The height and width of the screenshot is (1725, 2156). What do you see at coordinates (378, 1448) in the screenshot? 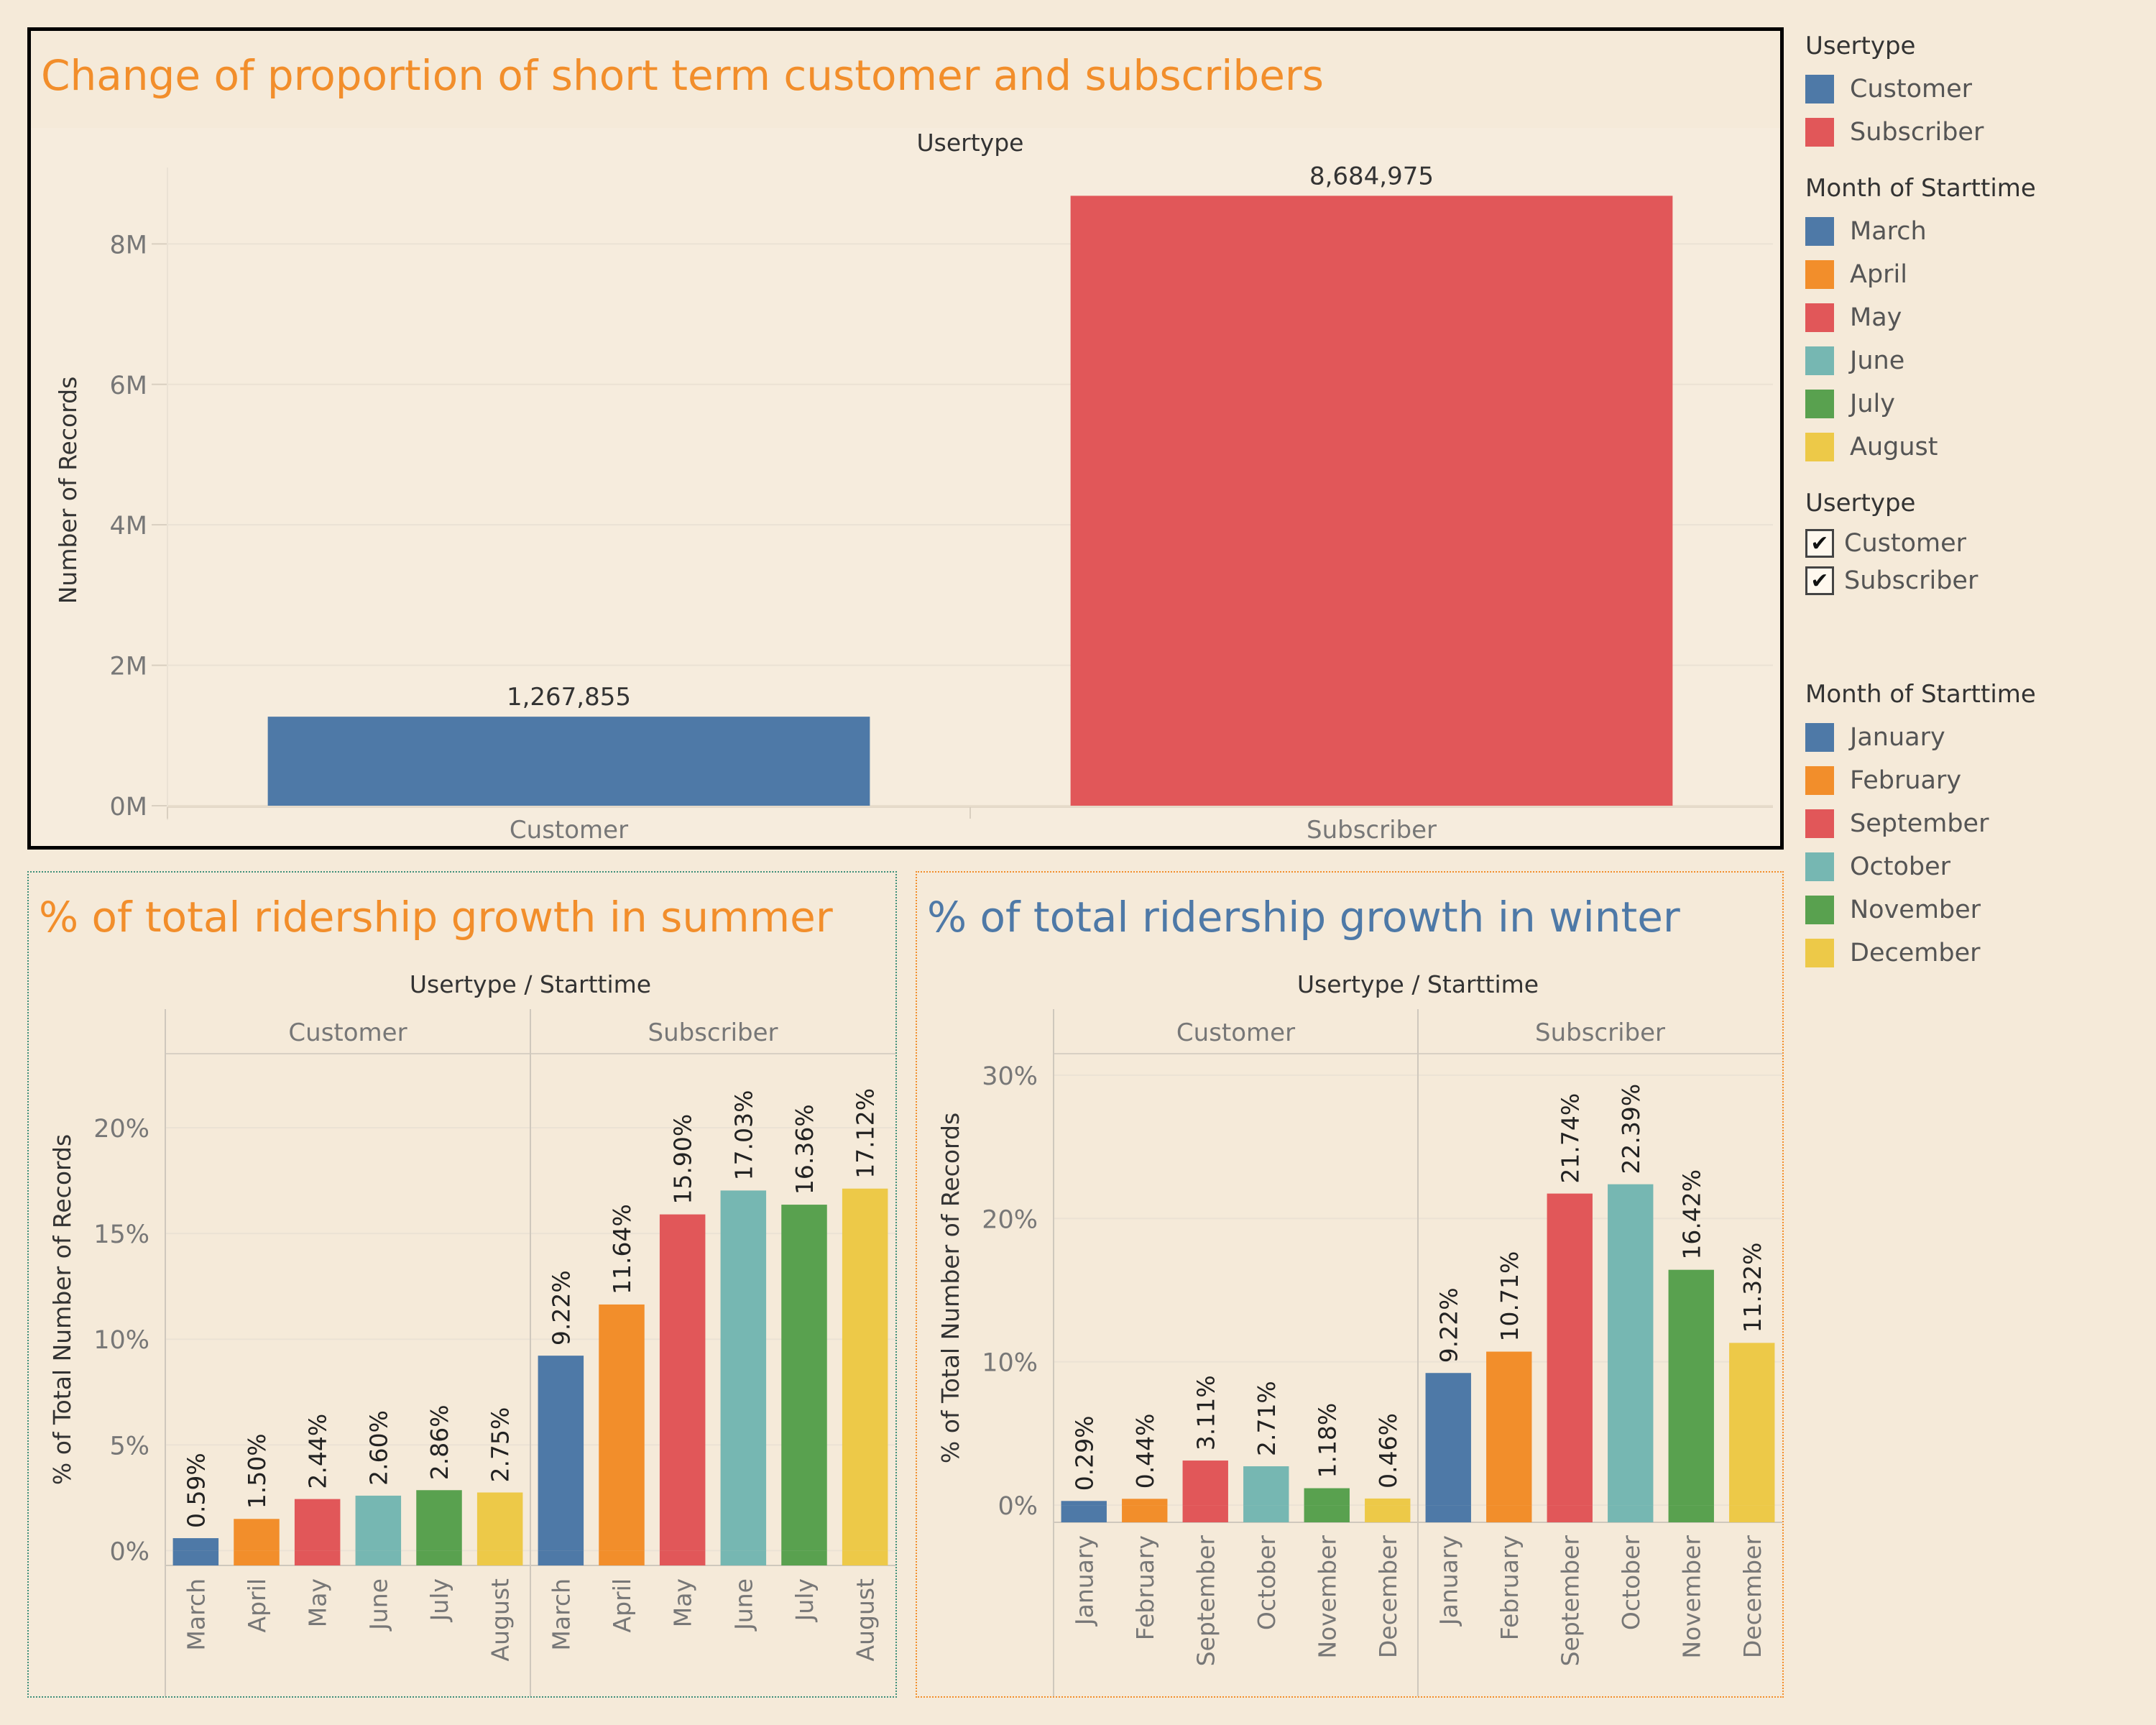
I see `data-label: 2.60%` at bounding box center [378, 1448].